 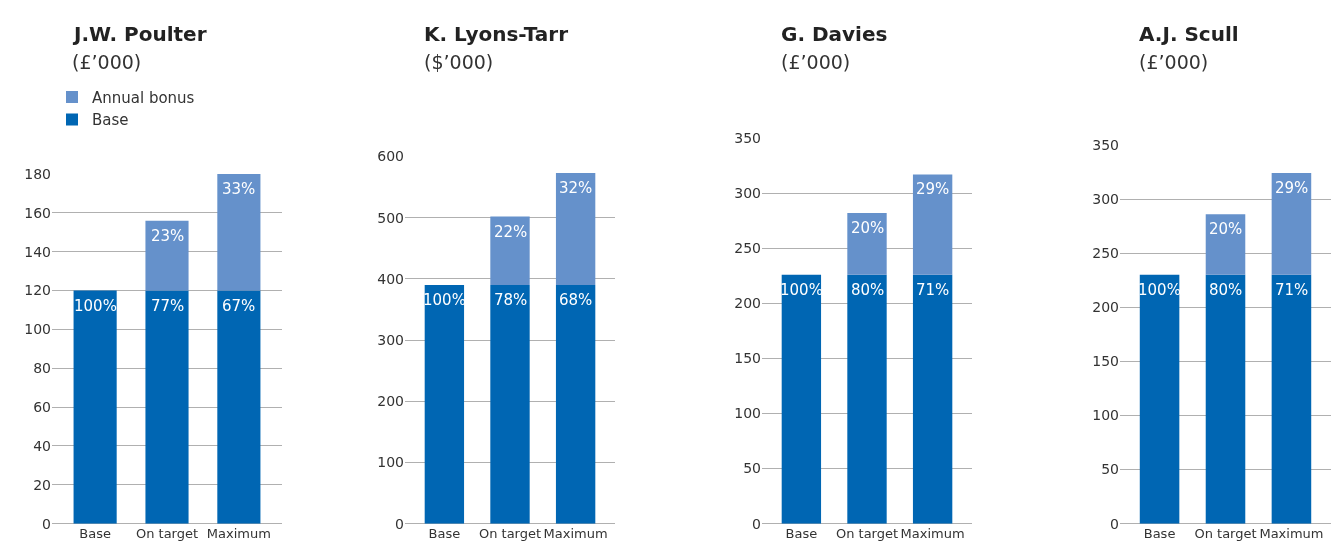 What do you see at coordinates (390, 278) in the screenshot?
I see `y-tick-label: 400` at bounding box center [390, 278].